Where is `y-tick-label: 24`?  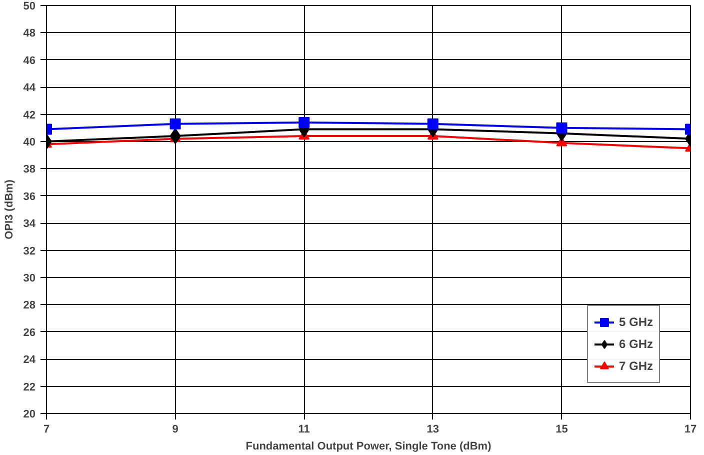 y-tick-label: 24 is located at coordinates (29, 360).